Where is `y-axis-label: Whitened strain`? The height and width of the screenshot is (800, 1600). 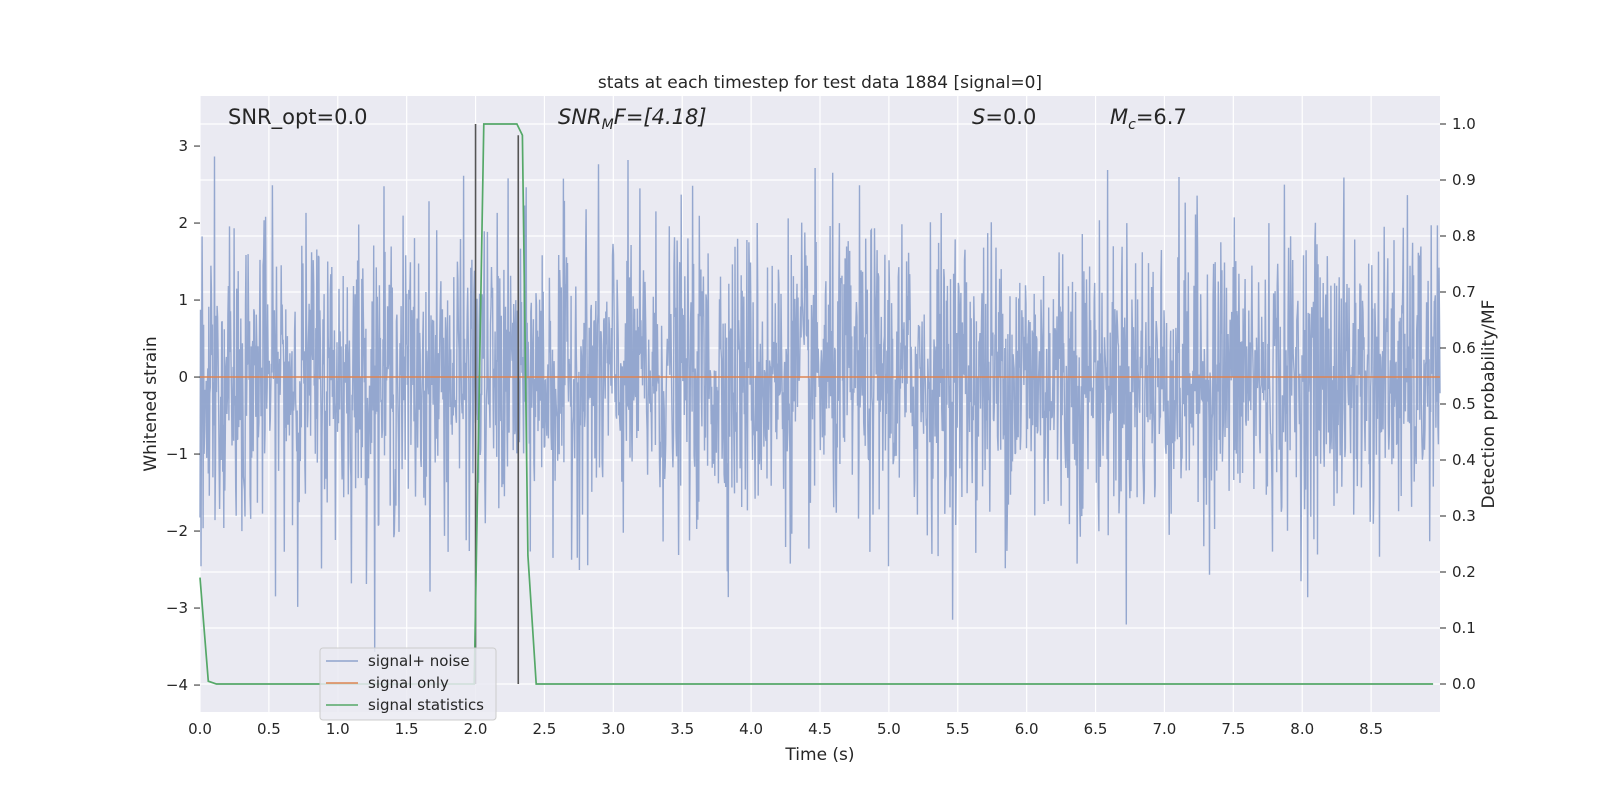
y-axis-label: Whitened strain is located at coordinates (151, 403).